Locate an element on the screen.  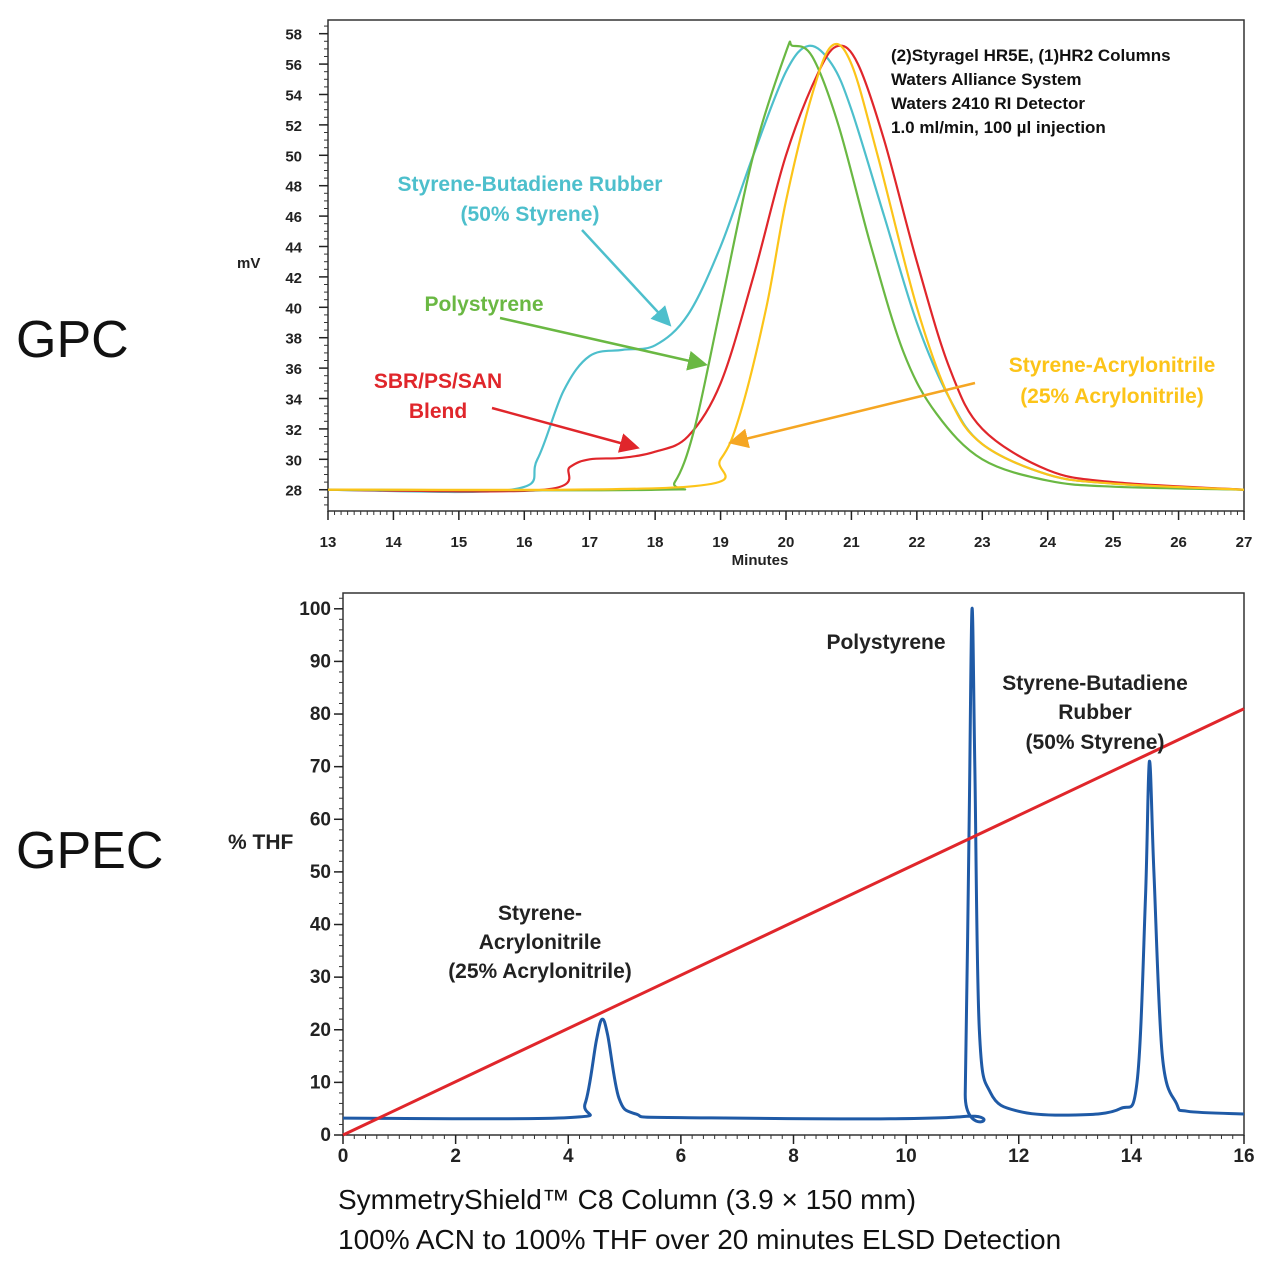
gpec-y-tick-label: 70 is located at coordinates (320, 767).